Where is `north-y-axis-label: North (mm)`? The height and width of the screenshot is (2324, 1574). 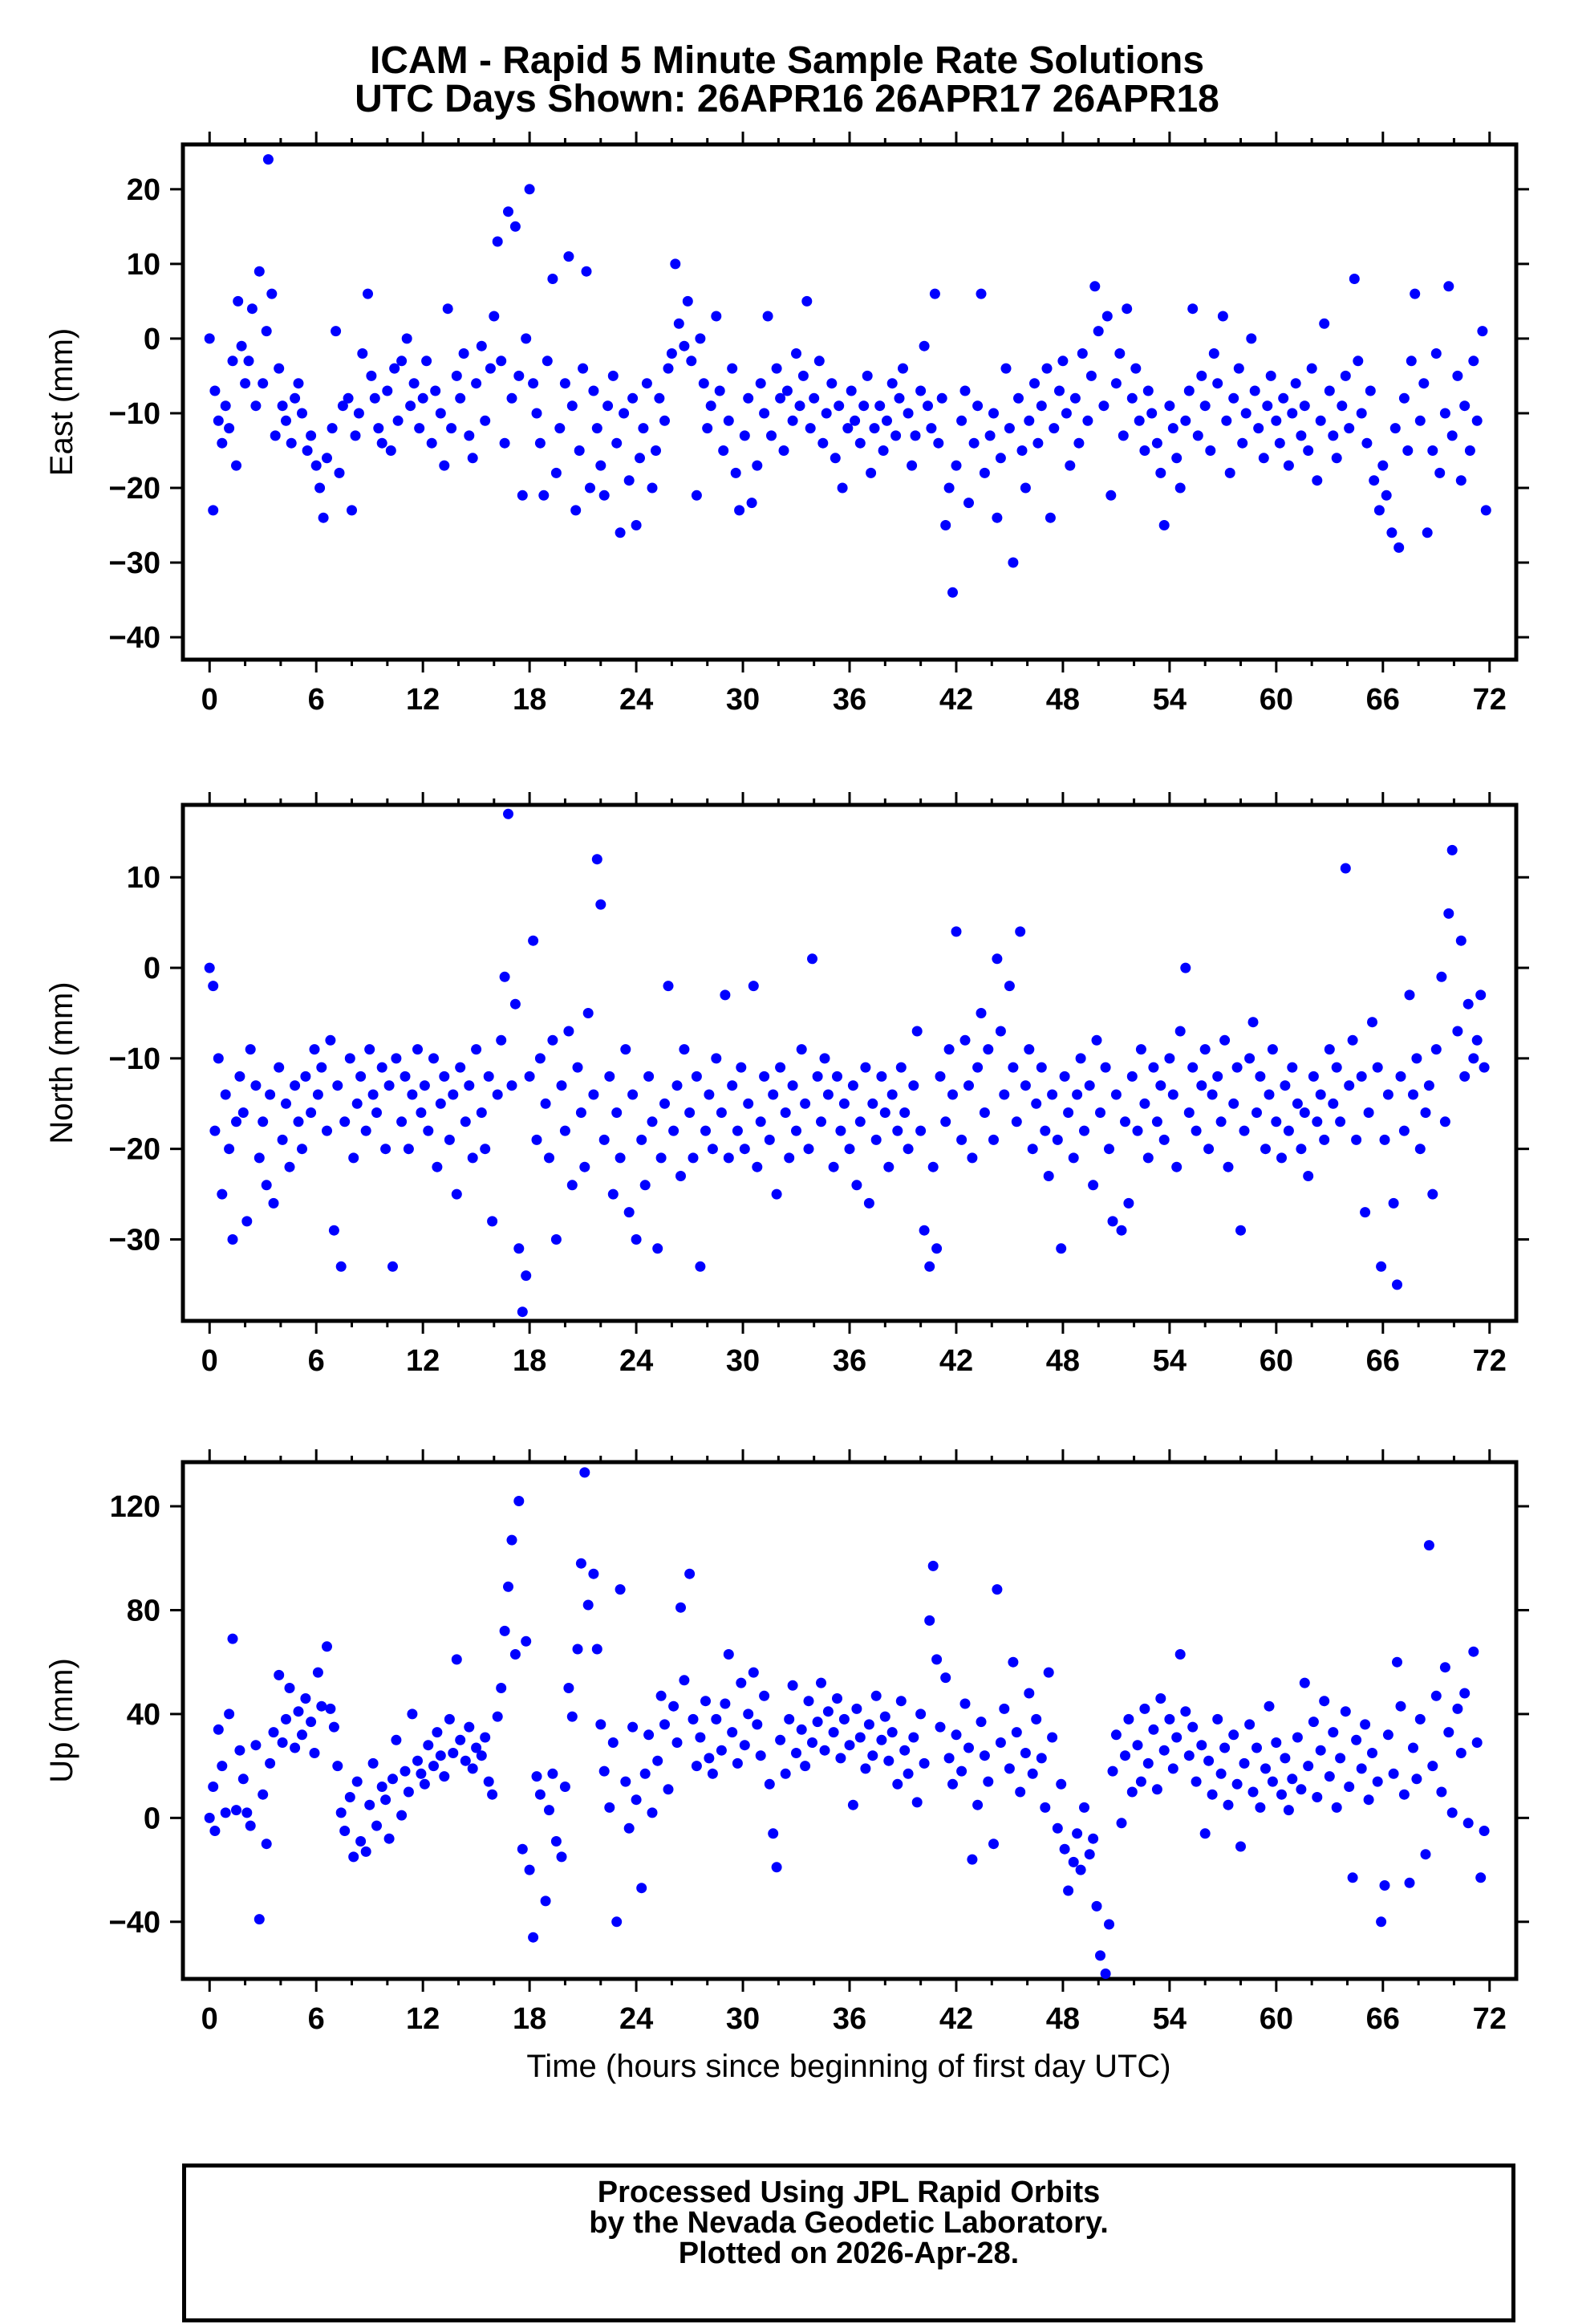 north-y-axis-label: North (mm) is located at coordinates (61, 1062).